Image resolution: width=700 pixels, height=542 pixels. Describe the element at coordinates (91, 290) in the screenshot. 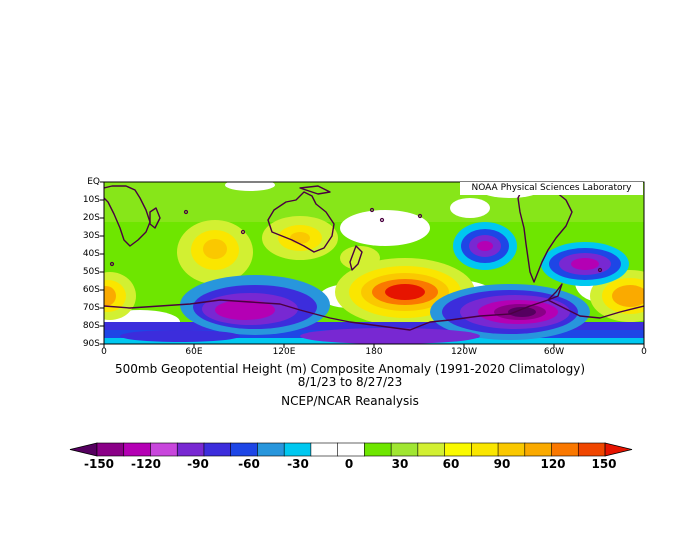

I see `lat-label-60s: 60S` at that location.